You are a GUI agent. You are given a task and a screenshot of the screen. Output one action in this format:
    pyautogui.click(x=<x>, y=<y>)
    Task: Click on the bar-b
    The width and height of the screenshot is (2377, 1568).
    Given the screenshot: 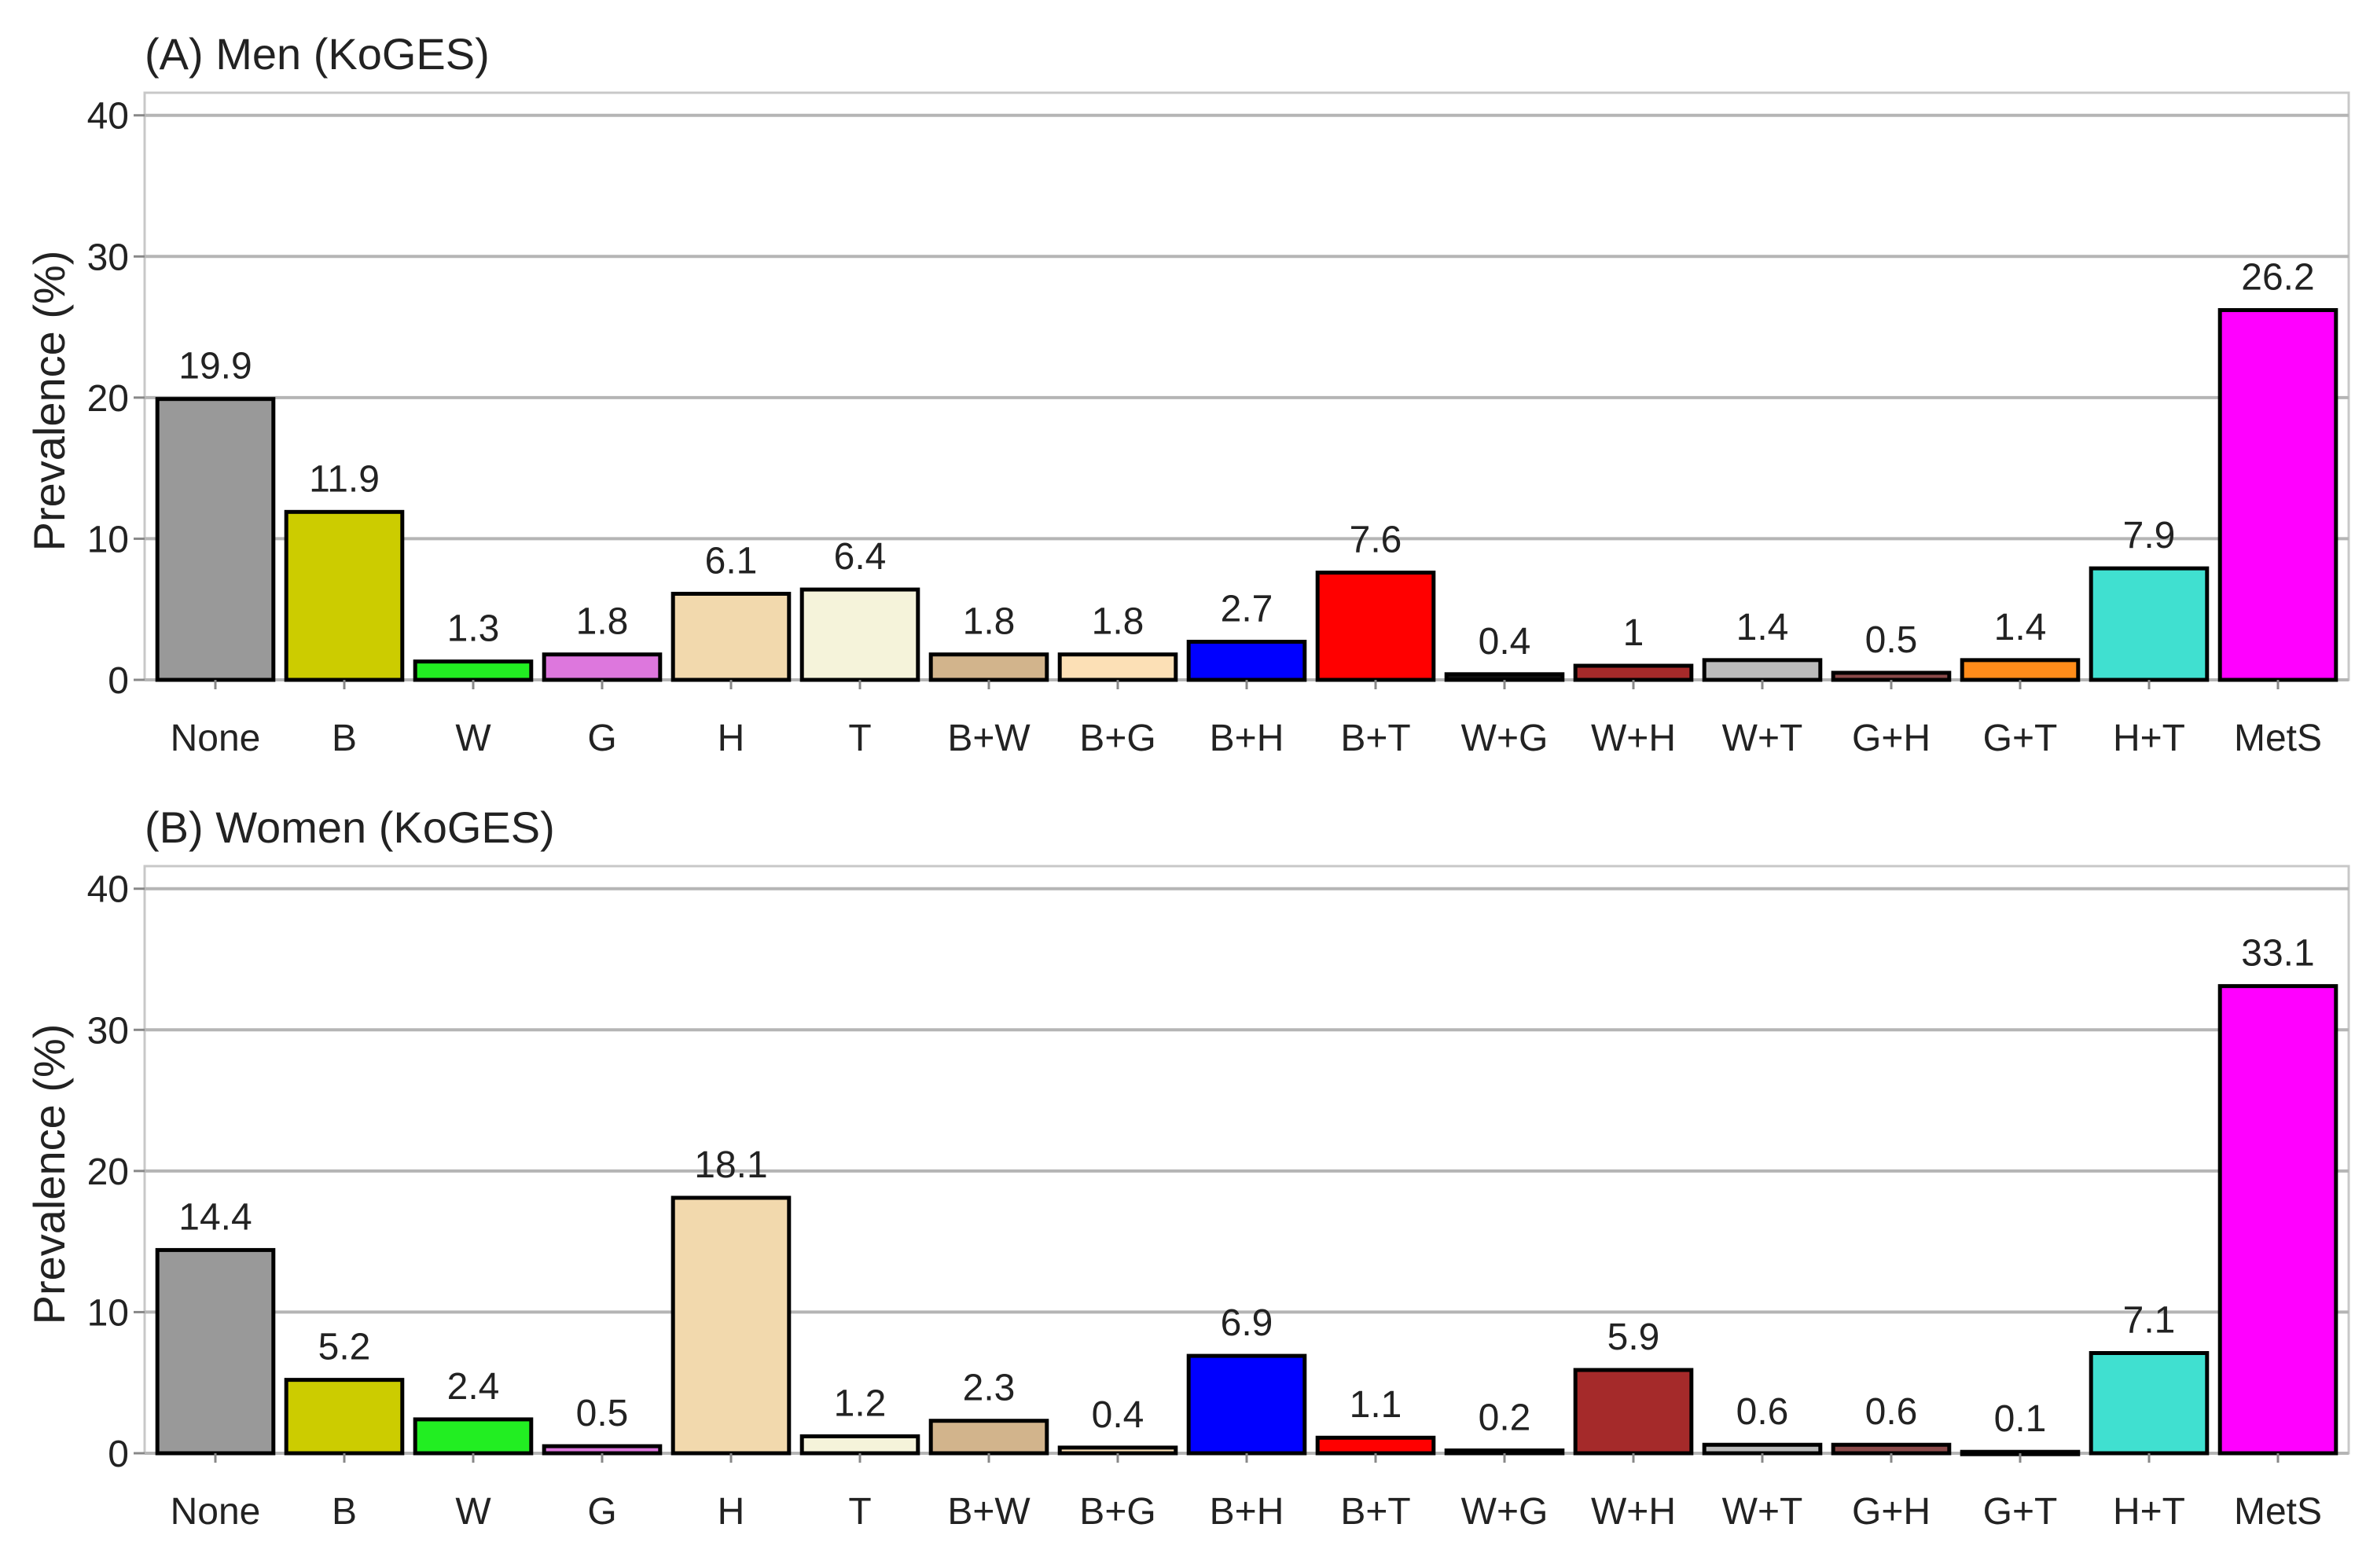 What is the action you would take?
    pyautogui.click(x=344, y=595)
    